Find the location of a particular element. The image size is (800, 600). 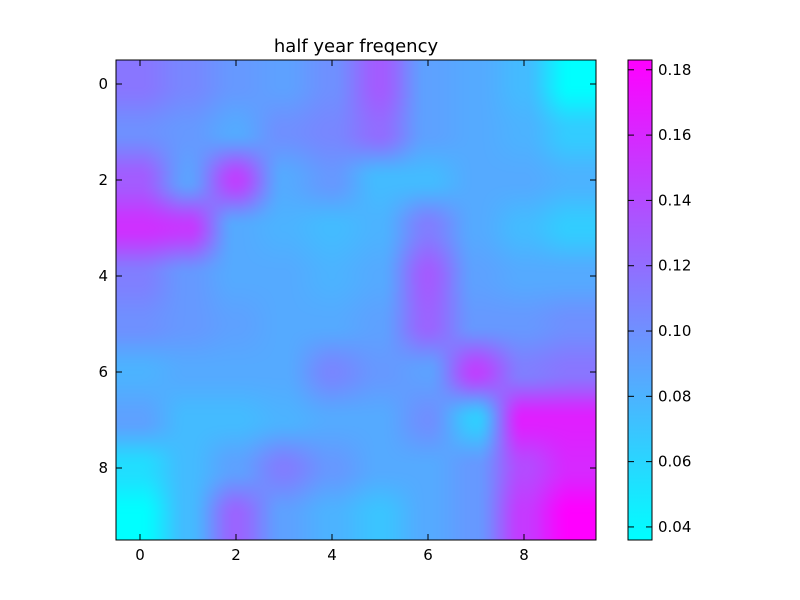

colorbar-tick-label: 0.18 is located at coordinates (674, 70).